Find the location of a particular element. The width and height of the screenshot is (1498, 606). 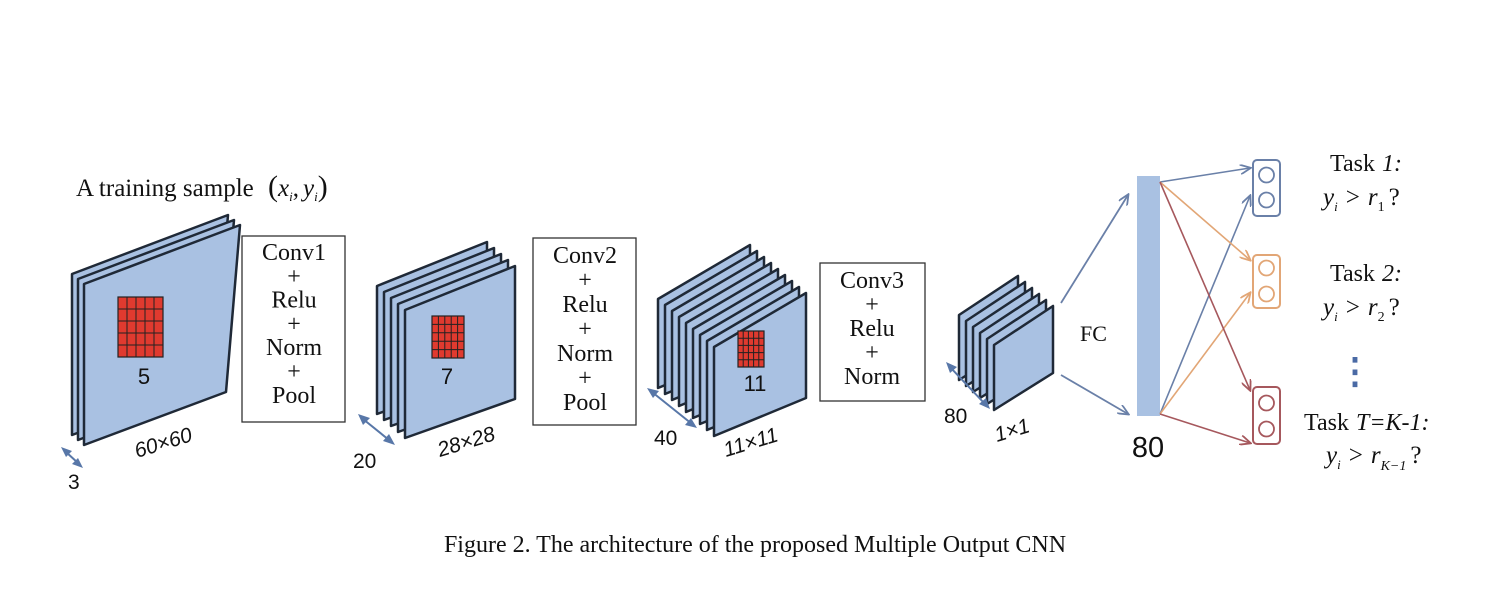

map-size-label: 1×1 is located at coordinates (1012, 430).